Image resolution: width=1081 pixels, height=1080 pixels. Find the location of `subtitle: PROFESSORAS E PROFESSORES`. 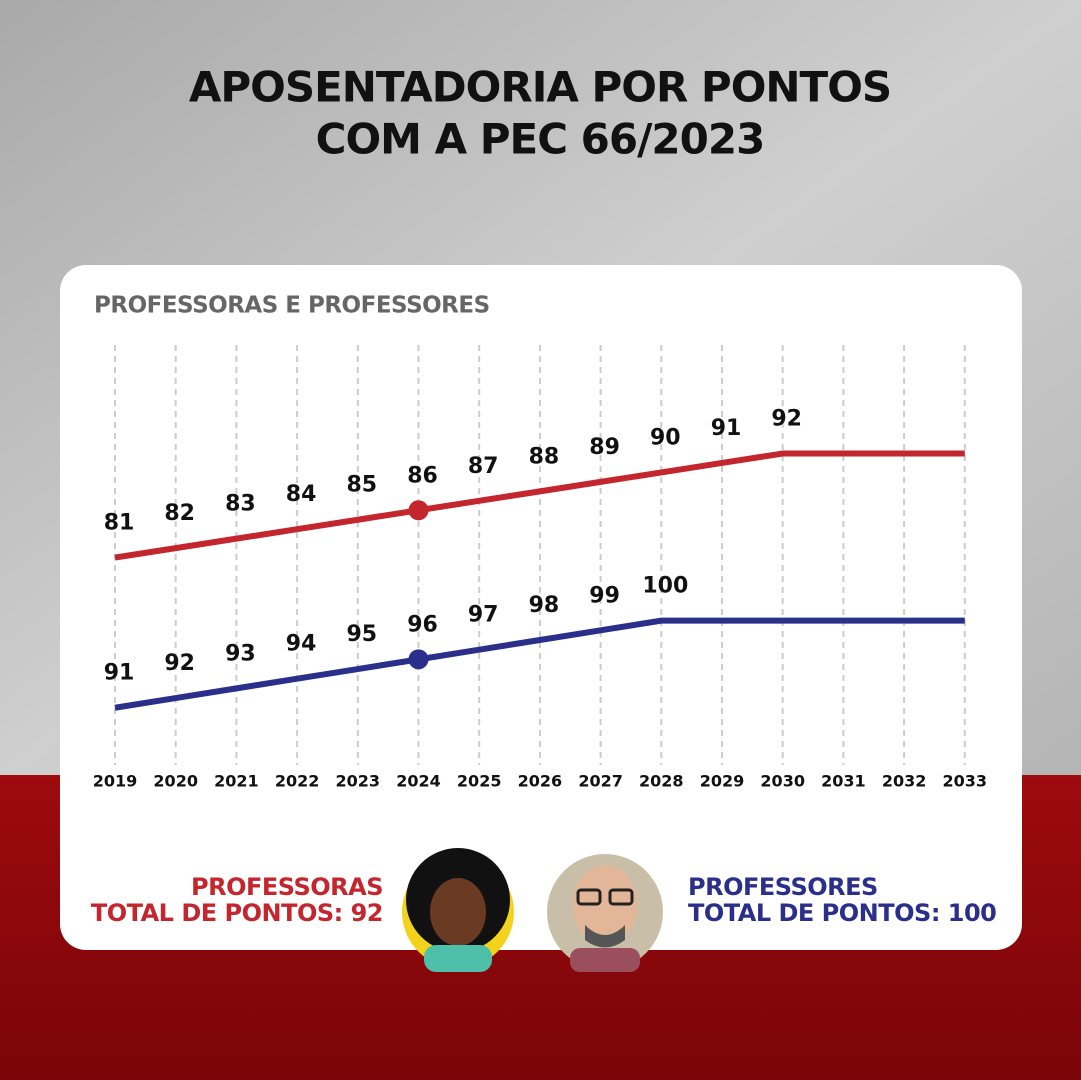

subtitle: PROFESSORAS E PROFESSORES is located at coordinates (292, 306).